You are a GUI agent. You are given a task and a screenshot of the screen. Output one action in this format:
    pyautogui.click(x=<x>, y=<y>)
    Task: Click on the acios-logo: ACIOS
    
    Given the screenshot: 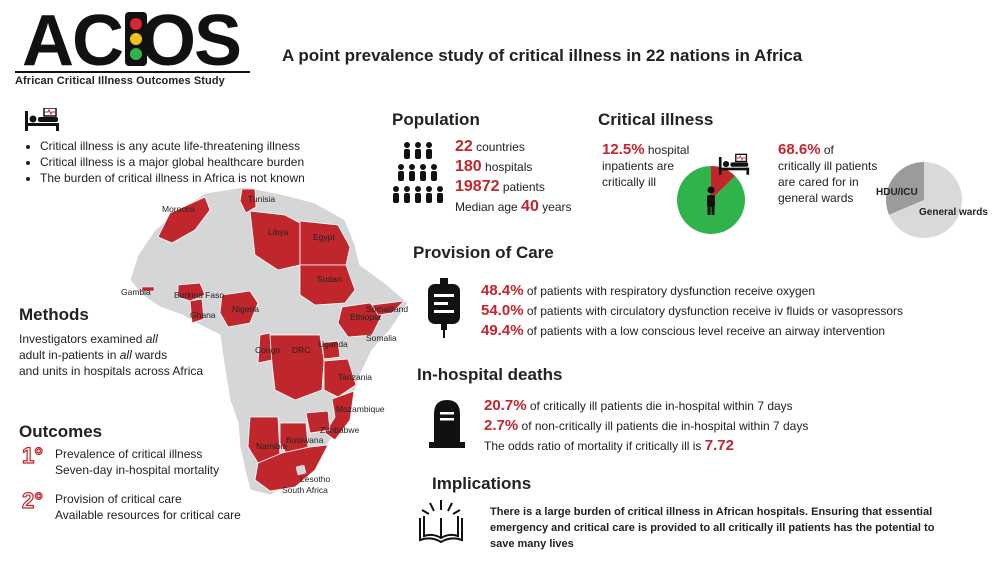 What is the action you would take?
    pyautogui.click(x=132, y=39)
    